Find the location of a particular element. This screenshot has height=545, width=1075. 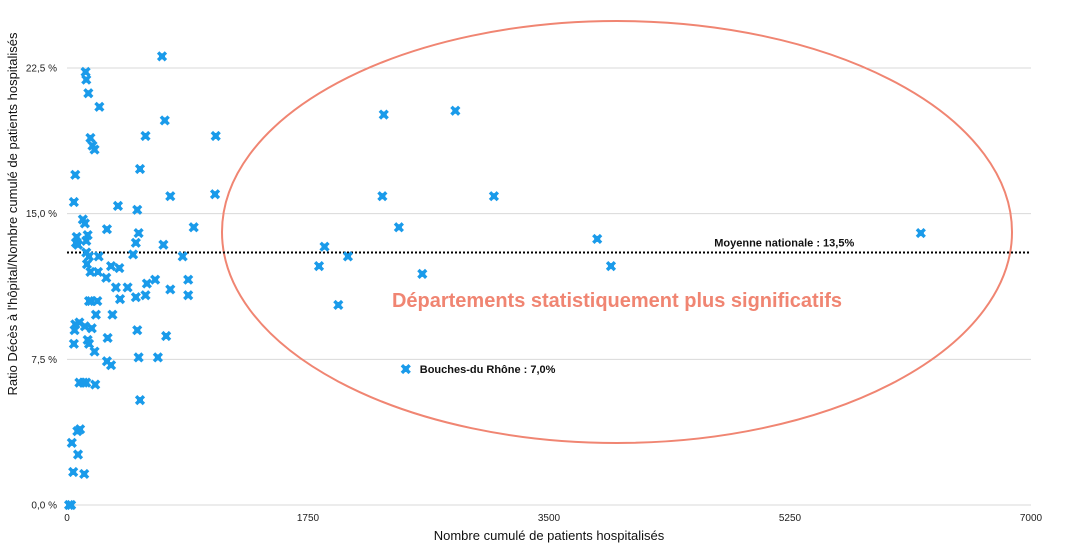

y-tick-label: 22,5 % is located at coordinates (41, 69).